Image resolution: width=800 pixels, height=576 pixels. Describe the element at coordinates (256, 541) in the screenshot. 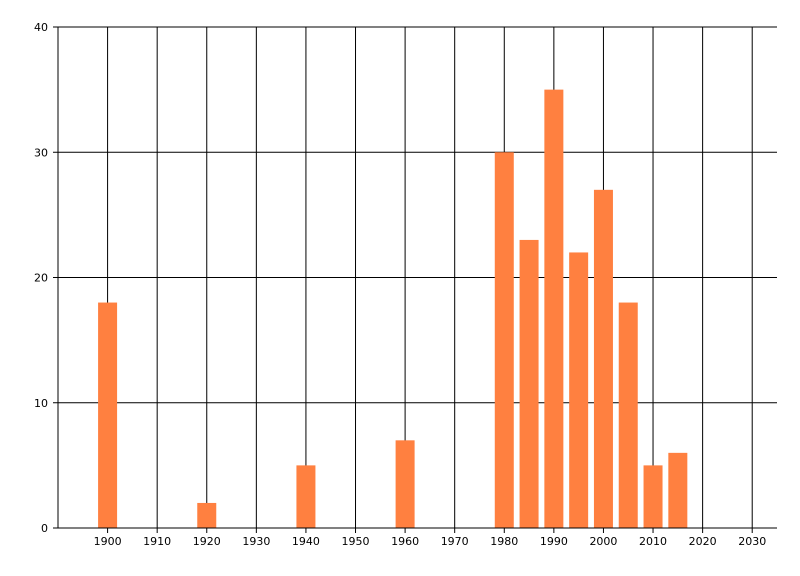

I see `x-tick-label: 1930` at that location.